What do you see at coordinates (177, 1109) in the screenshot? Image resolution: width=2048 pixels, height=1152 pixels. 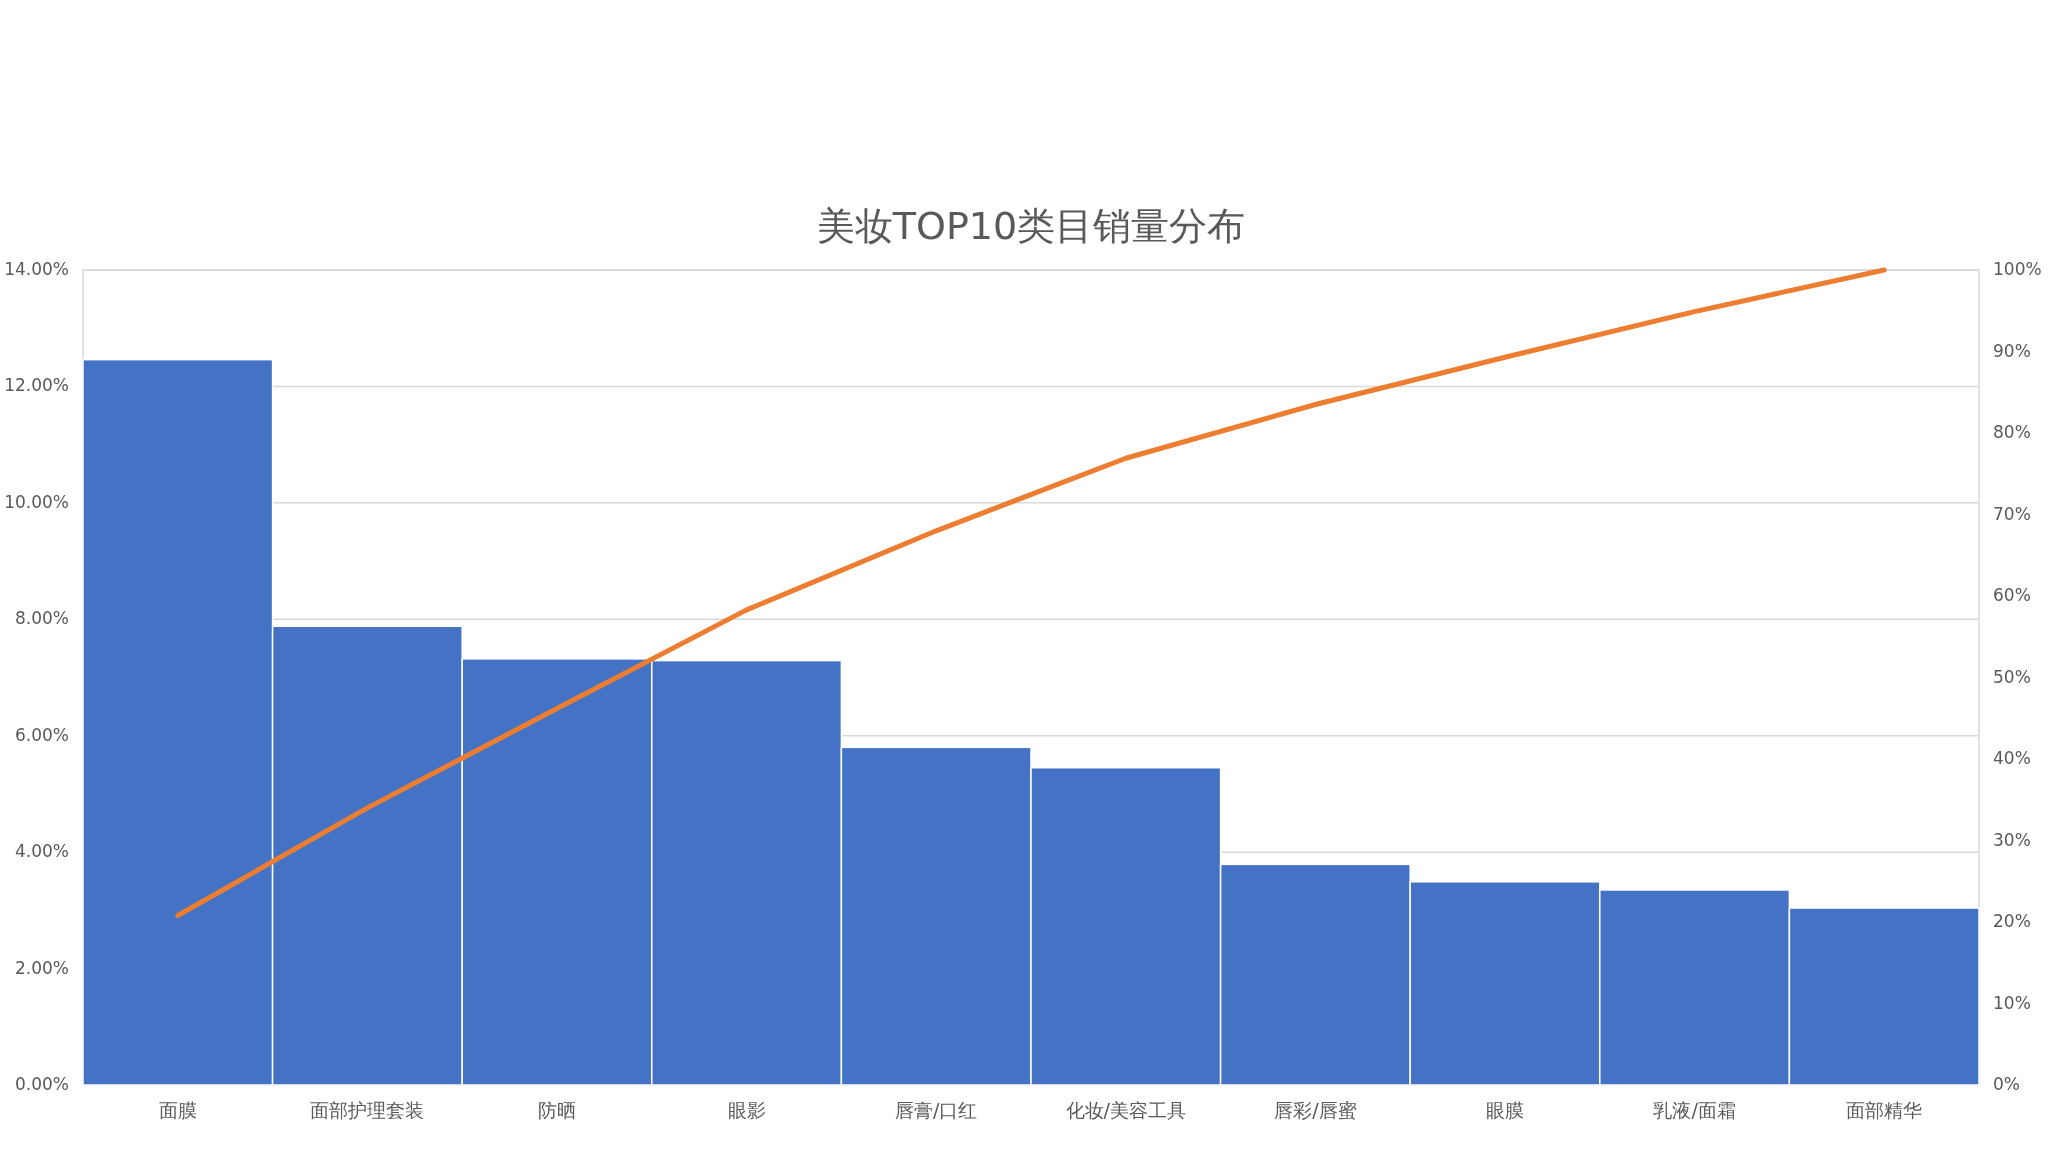 I see `xtick: 面膜` at bounding box center [177, 1109].